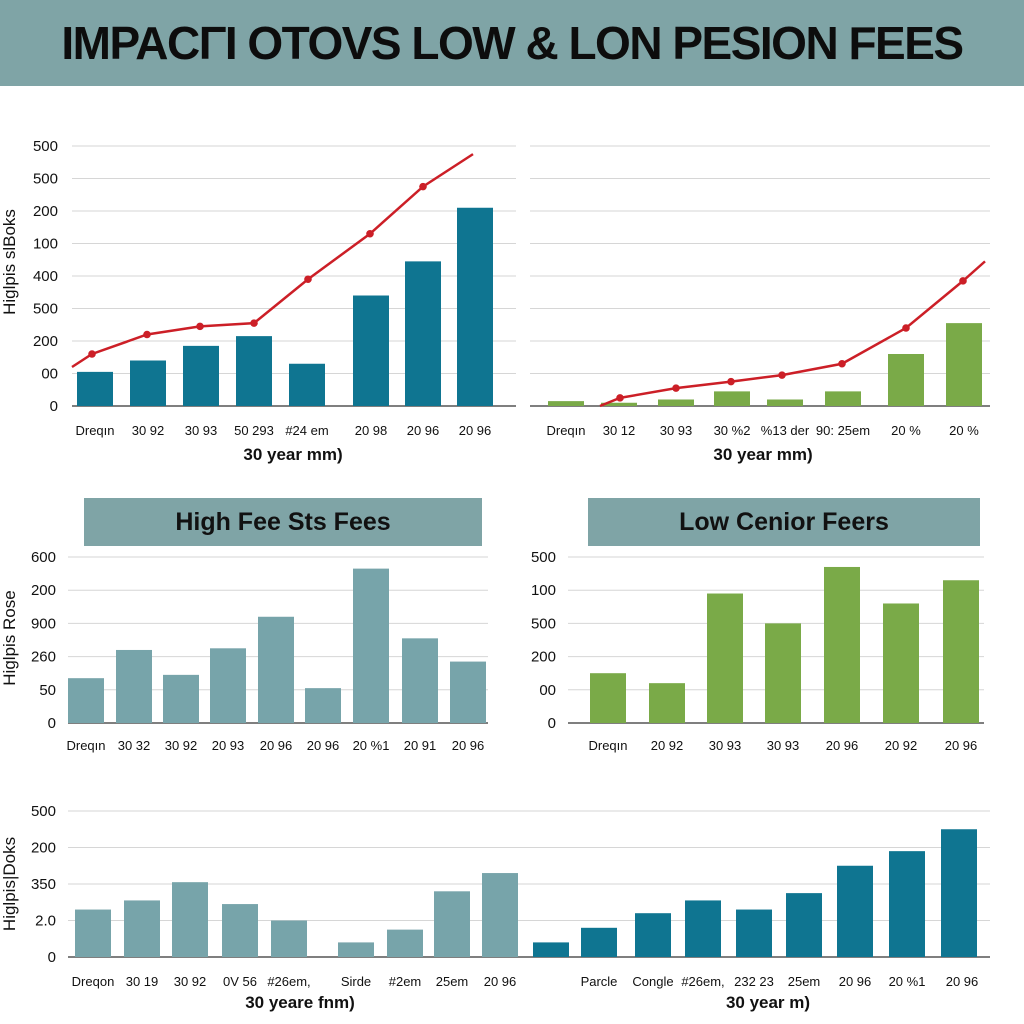  I want to click on x-tick-label: 50 293, so click(254, 430).